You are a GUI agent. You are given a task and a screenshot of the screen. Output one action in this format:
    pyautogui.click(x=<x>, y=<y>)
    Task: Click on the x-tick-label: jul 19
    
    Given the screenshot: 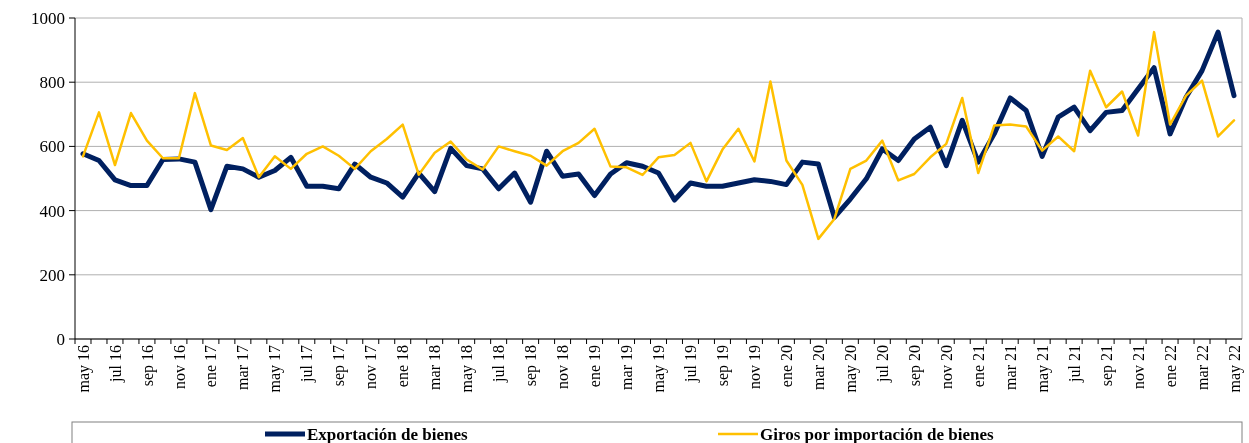 What is the action you would take?
    pyautogui.click(x=691, y=364)
    